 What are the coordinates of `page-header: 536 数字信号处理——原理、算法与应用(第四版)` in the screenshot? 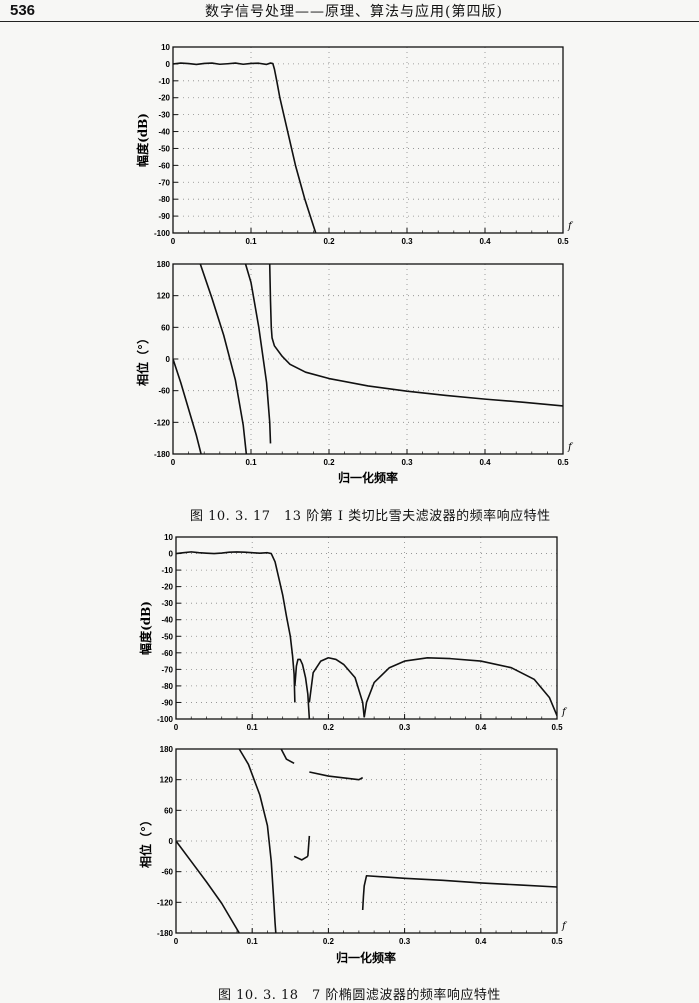 It's located at (349, 11).